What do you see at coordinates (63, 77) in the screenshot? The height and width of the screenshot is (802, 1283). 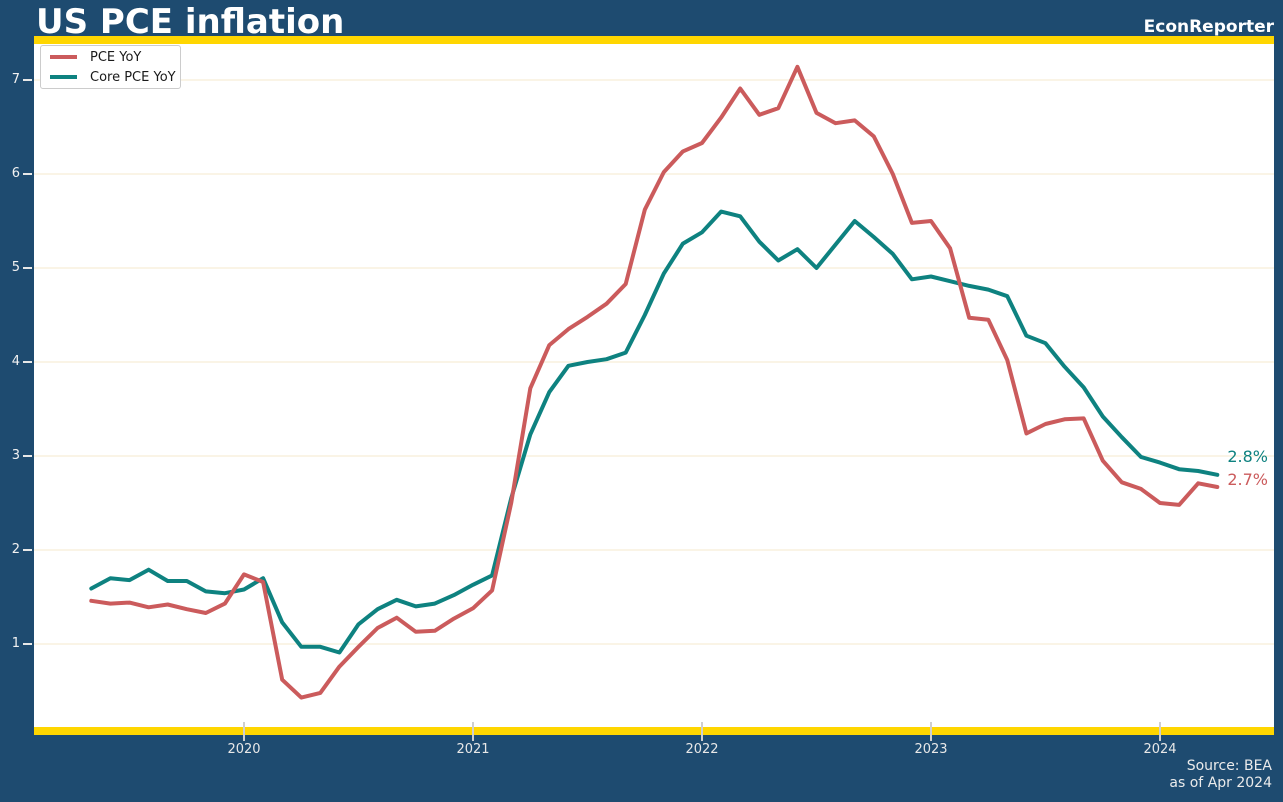 I see `core-pce-yoy-swatch` at bounding box center [63, 77].